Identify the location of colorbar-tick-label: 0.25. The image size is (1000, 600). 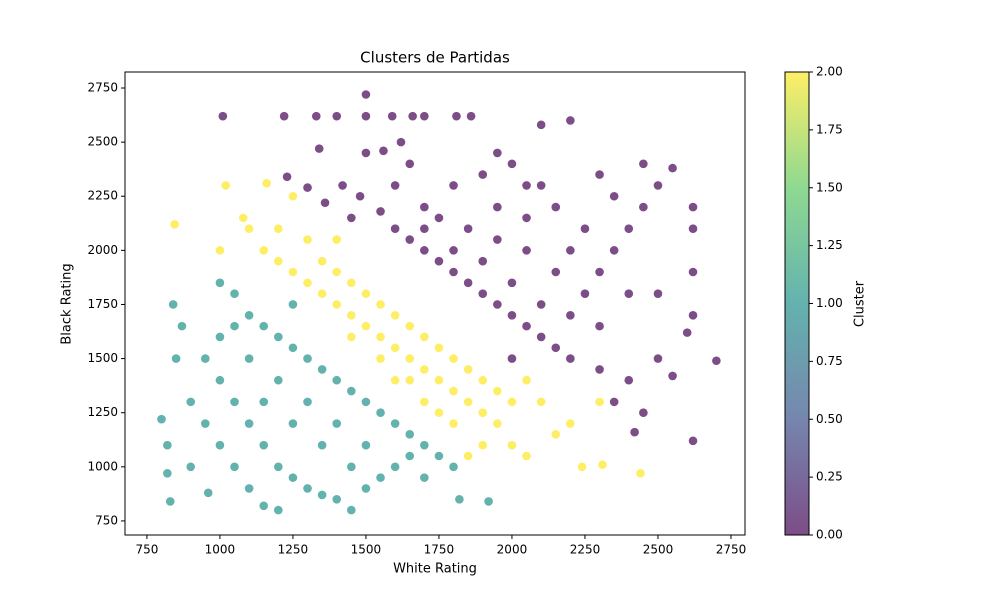
(829, 477).